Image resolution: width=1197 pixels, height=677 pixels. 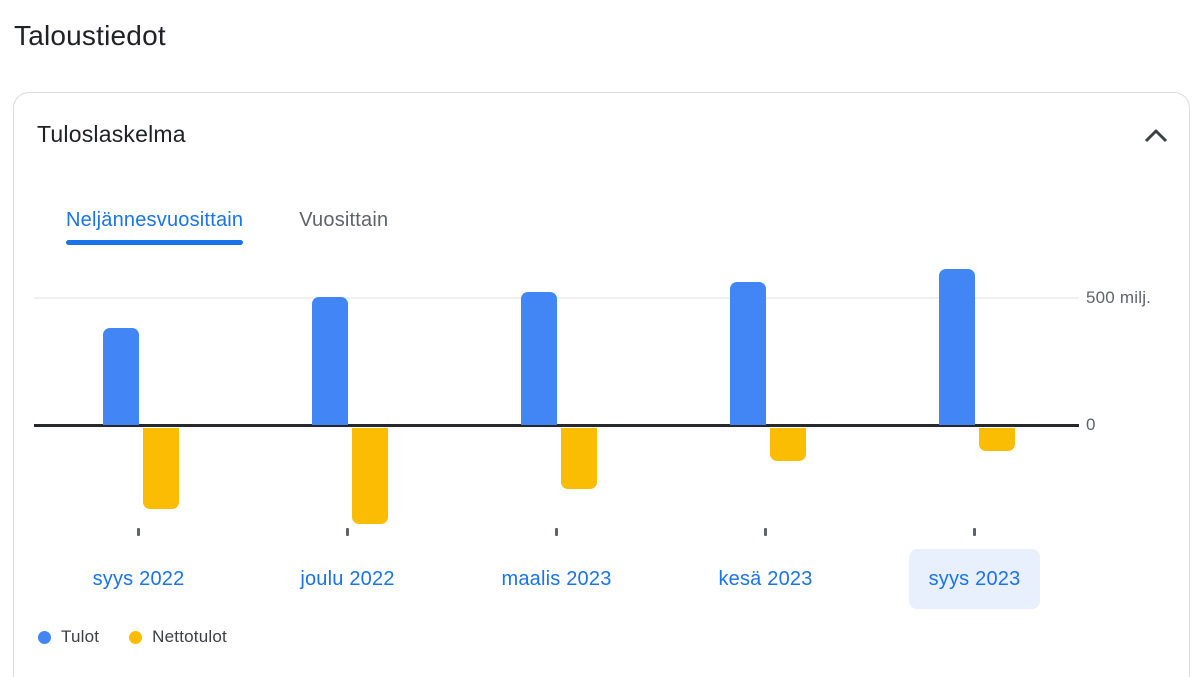 I want to click on bar-tulot-syys-2022, so click(x=120, y=376).